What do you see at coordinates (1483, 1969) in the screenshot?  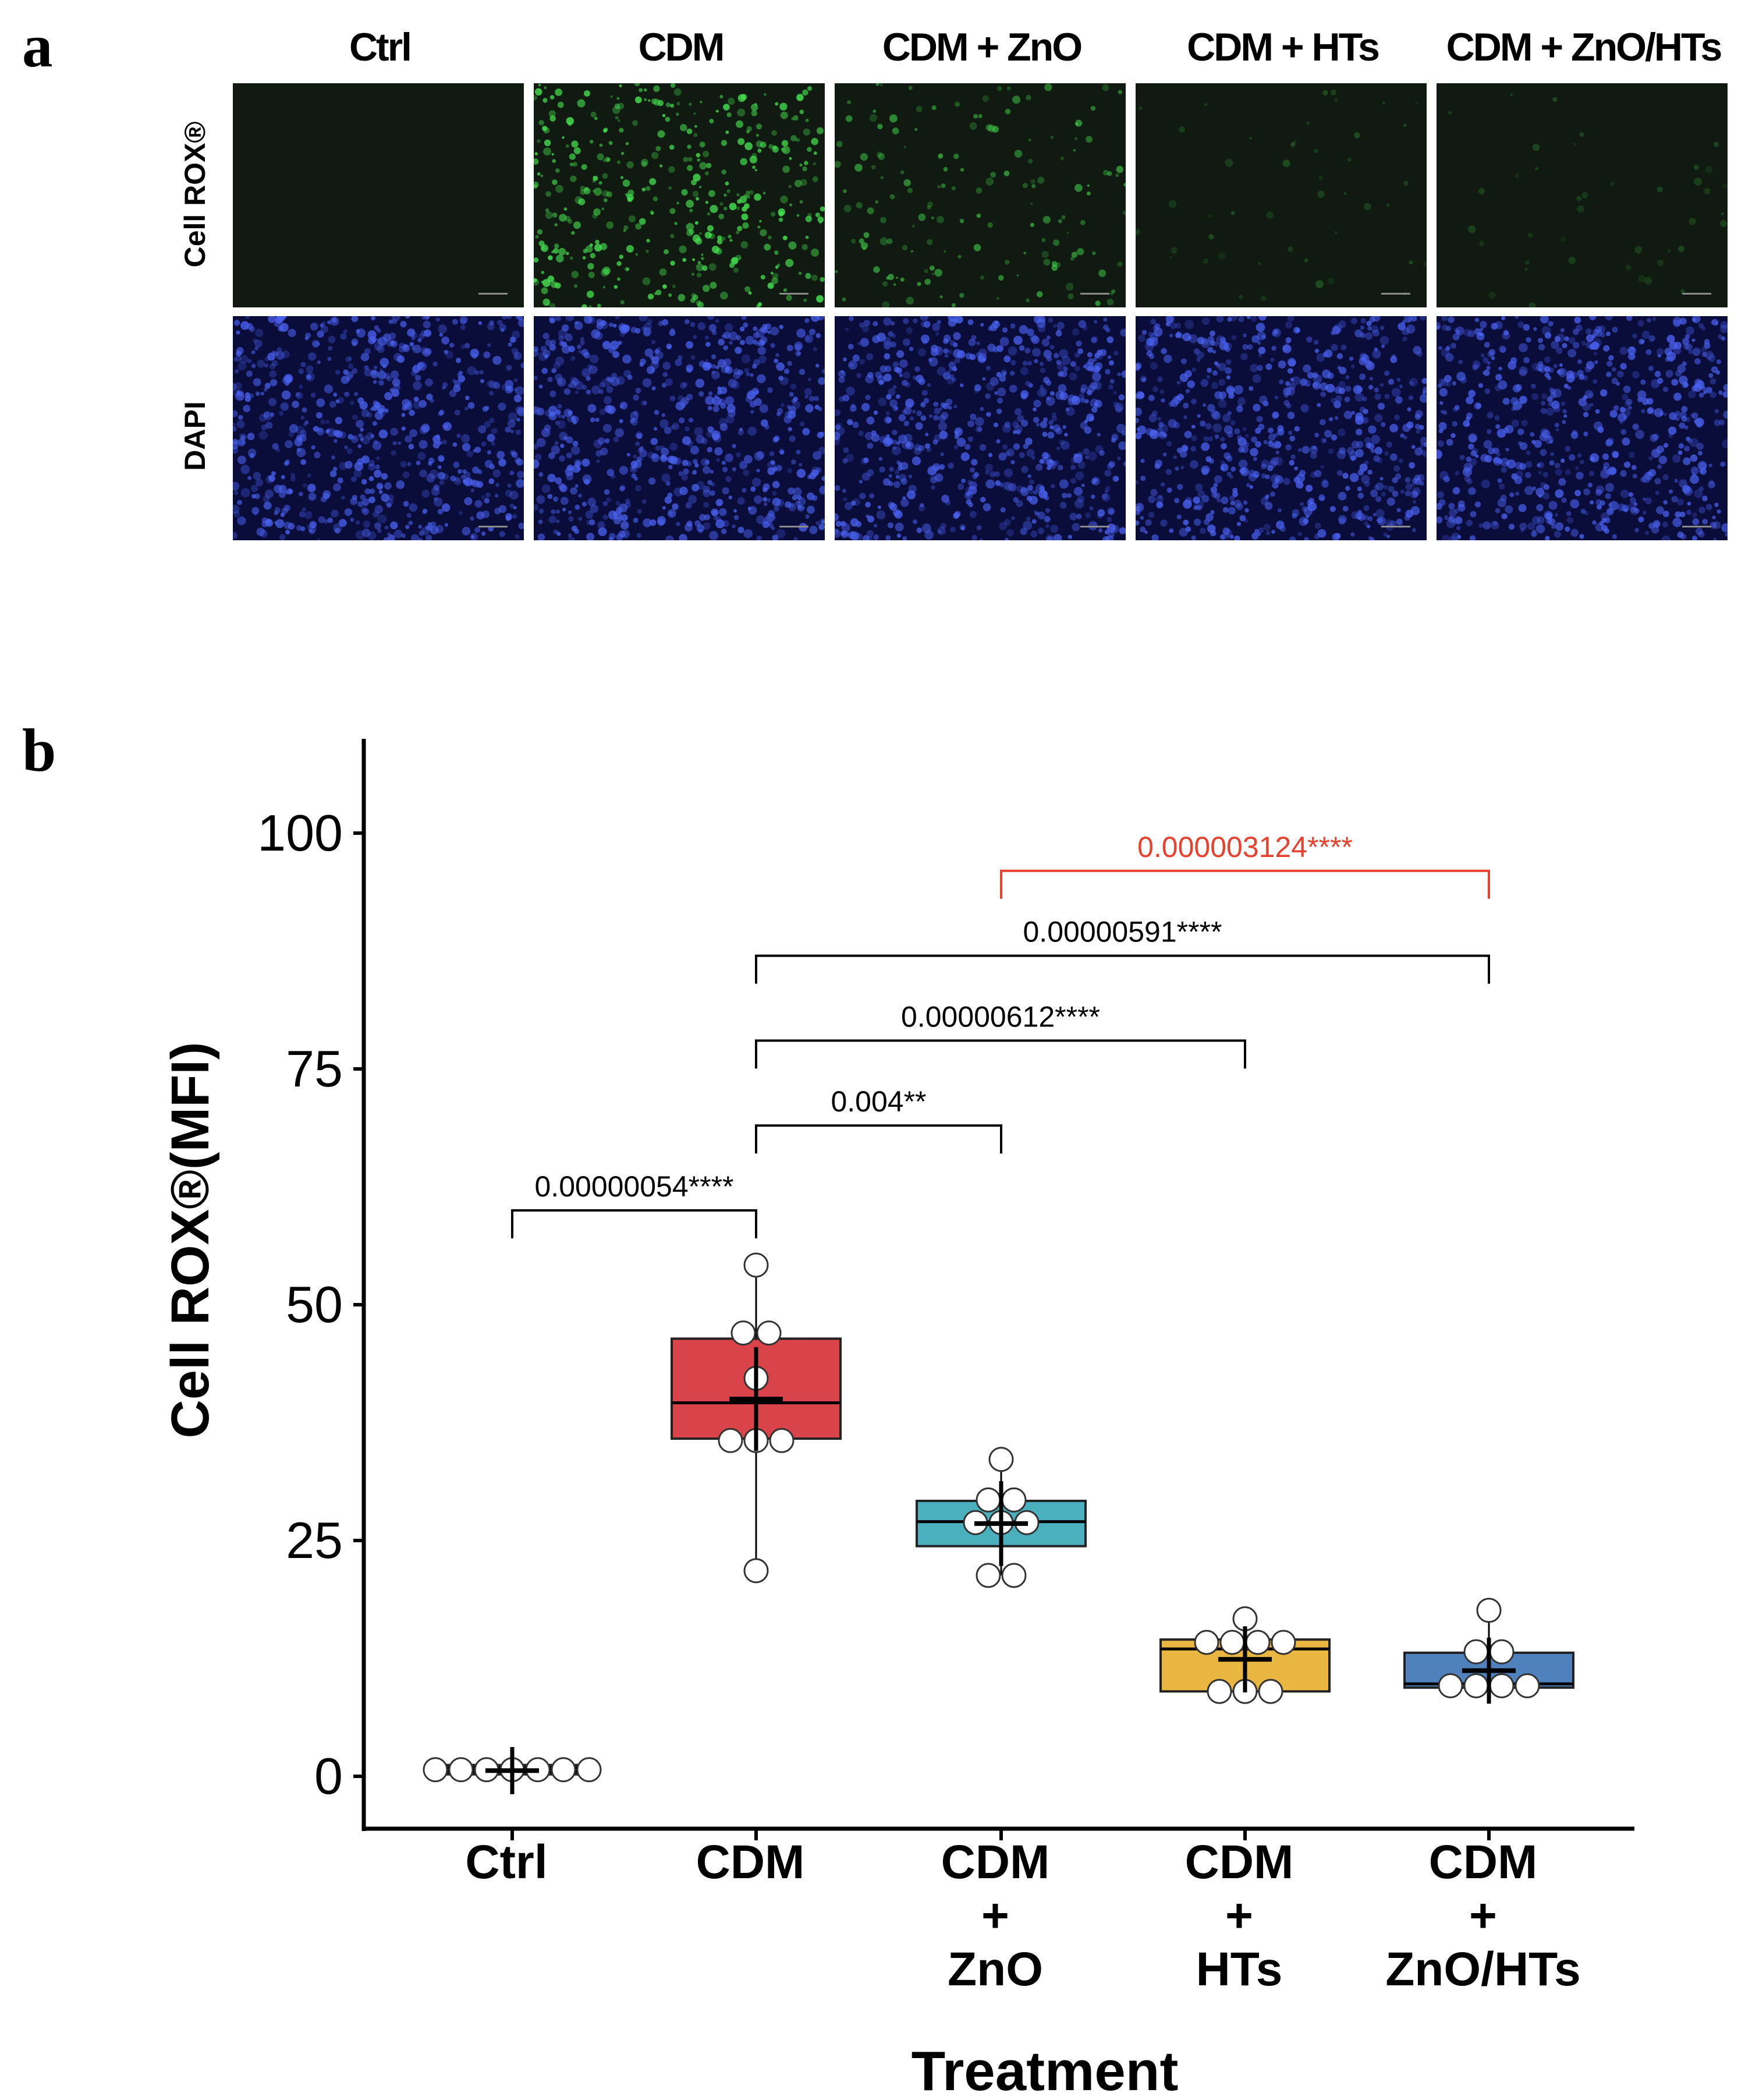 I see `x-tick-label: ZnO/HTs` at bounding box center [1483, 1969].